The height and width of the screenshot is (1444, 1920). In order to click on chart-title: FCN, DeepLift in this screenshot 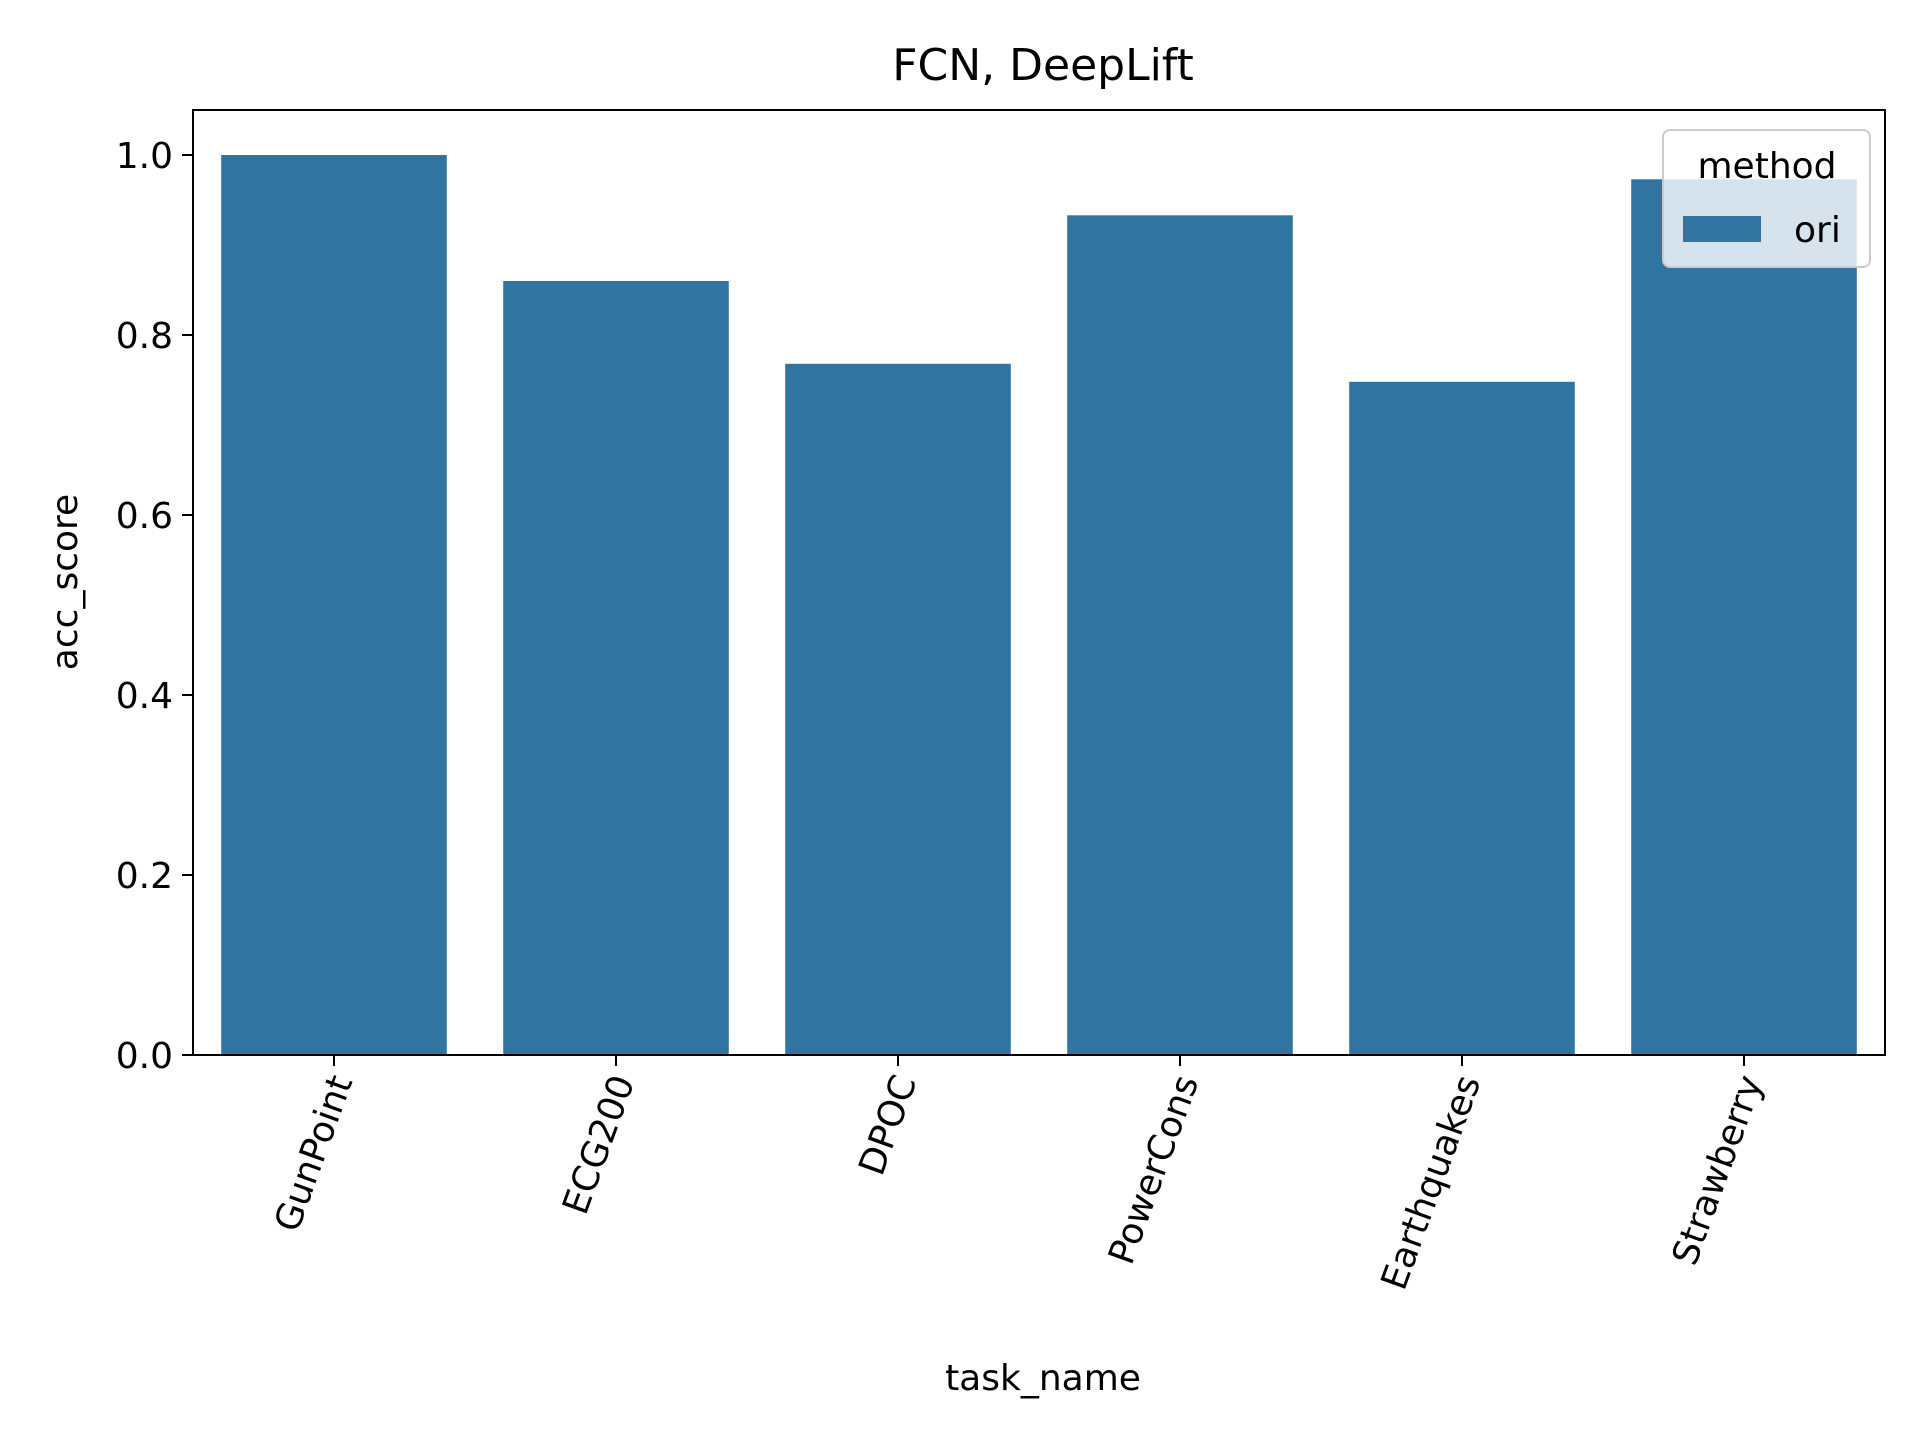, I will do `click(1043, 65)`.